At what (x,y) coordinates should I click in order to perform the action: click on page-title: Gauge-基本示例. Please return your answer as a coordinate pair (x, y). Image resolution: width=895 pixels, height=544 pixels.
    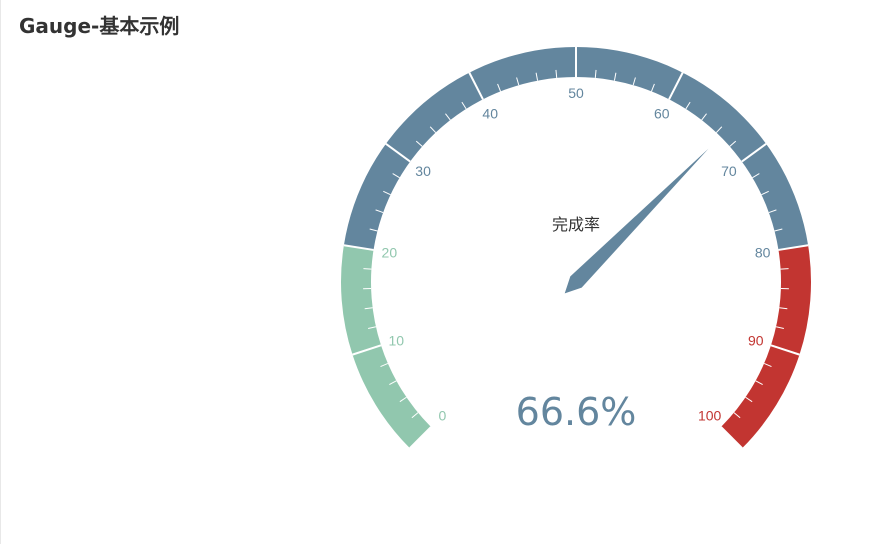
    Looking at the image, I should click on (99, 26).